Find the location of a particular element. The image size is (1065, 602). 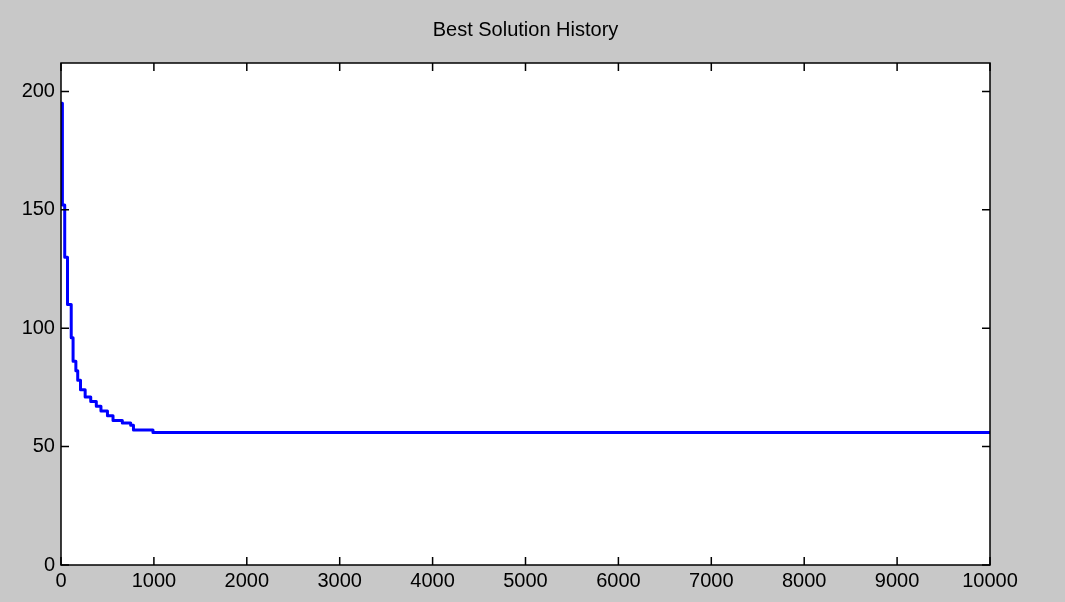

y-tick-label: 100 is located at coordinates (38, 326).